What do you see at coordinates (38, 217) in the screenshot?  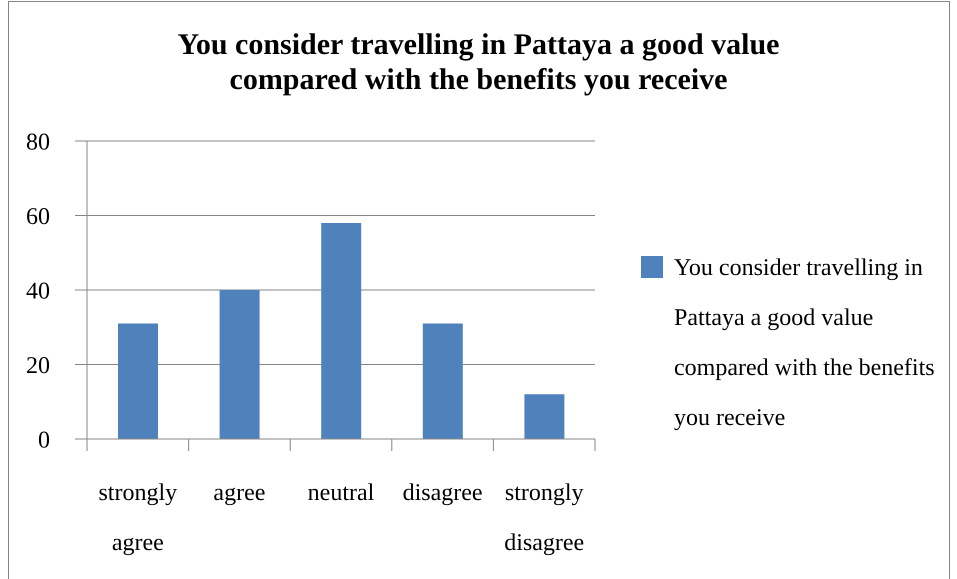 I see `y-tick-label: 60` at bounding box center [38, 217].